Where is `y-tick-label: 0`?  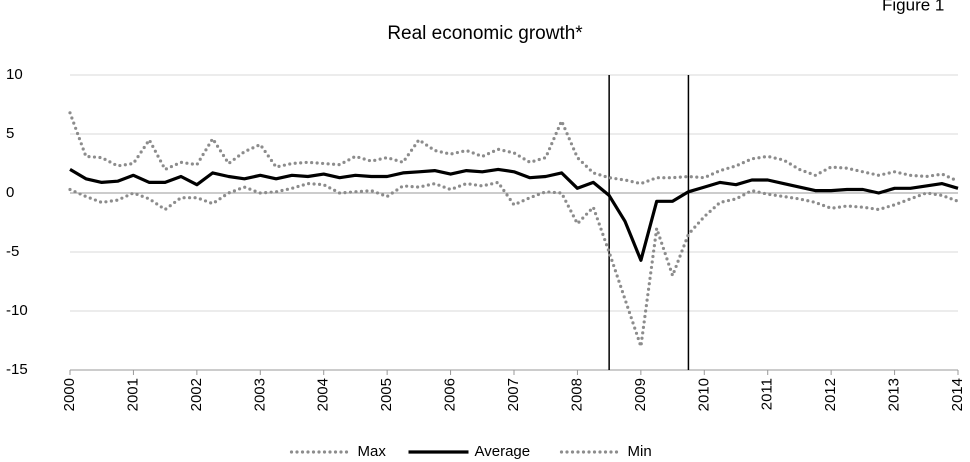 y-tick-label: 0 is located at coordinates (10, 192).